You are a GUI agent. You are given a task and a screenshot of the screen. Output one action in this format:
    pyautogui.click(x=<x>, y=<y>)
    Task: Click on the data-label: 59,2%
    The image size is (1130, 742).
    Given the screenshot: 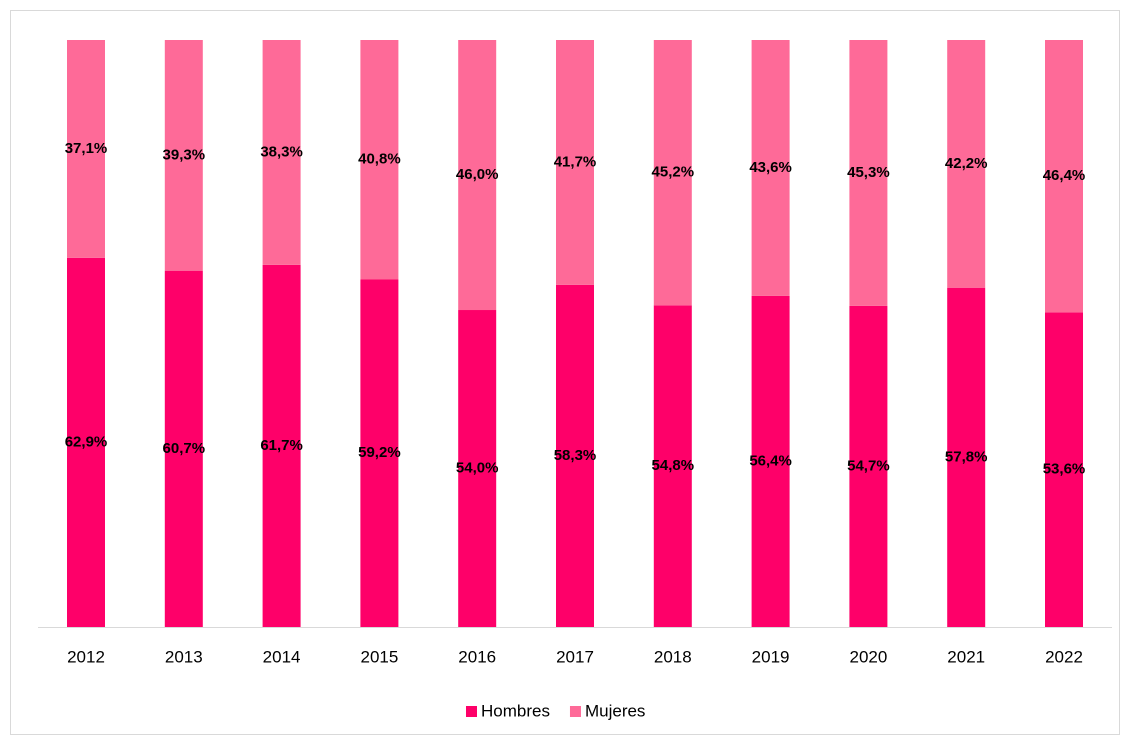 What is the action you would take?
    pyautogui.click(x=379, y=452)
    